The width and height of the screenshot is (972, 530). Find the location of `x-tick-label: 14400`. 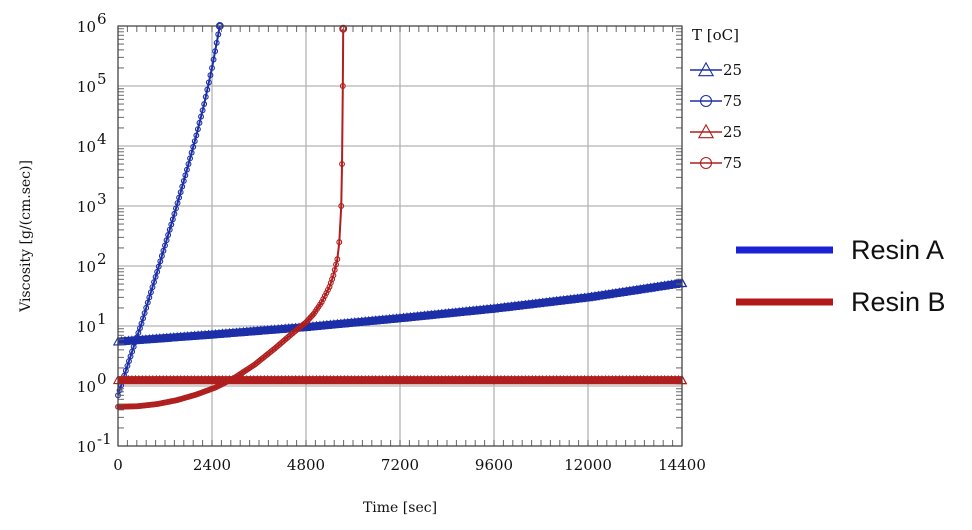

x-tick-label: 14400 is located at coordinates (682, 465).